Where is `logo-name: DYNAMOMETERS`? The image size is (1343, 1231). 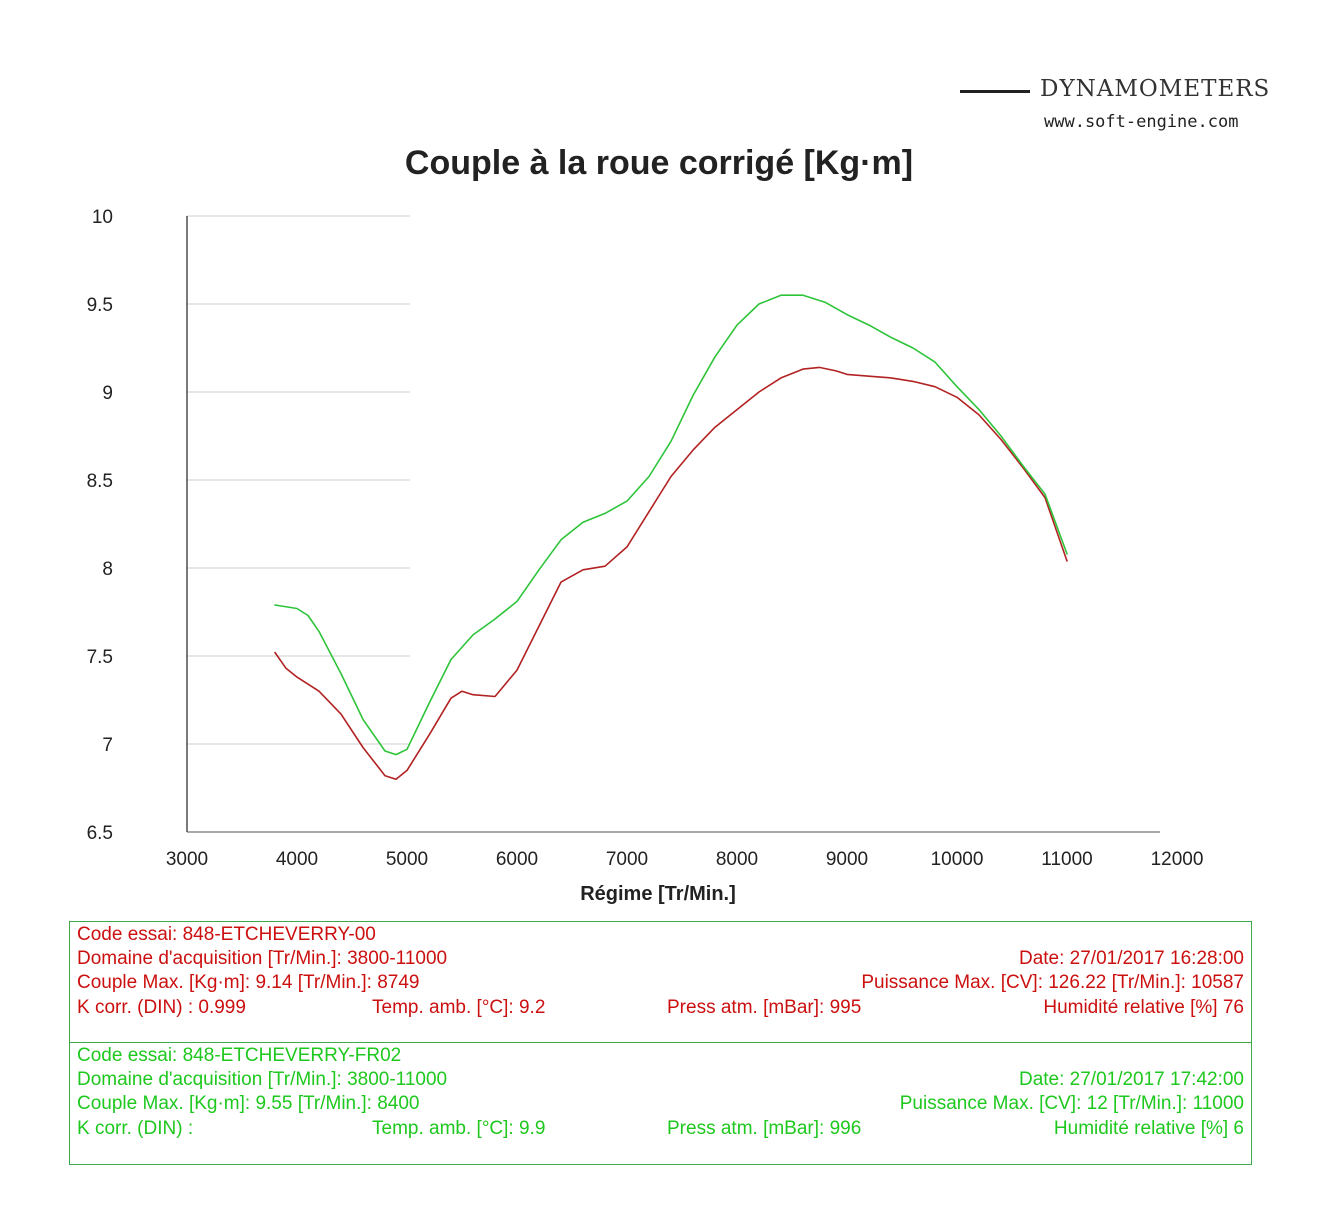
logo-name: DYNAMOMETERS is located at coordinates (1155, 89).